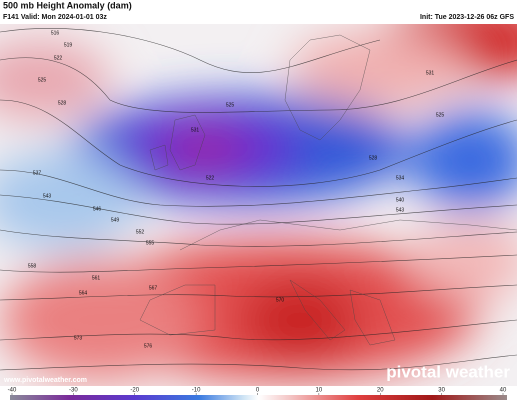  I want to click on colorbar, so click(258, 397).